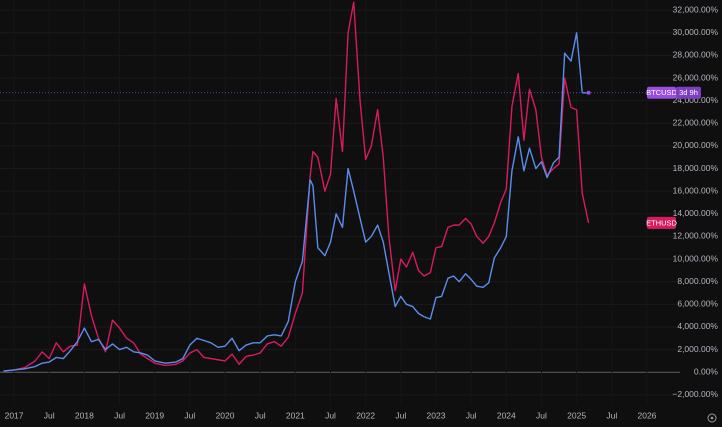 This screenshot has width=722, height=427. What do you see at coordinates (696, 77) in the screenshot?
I see `y-tick-label: 26,000.00%` at bounding box center [696, 77].